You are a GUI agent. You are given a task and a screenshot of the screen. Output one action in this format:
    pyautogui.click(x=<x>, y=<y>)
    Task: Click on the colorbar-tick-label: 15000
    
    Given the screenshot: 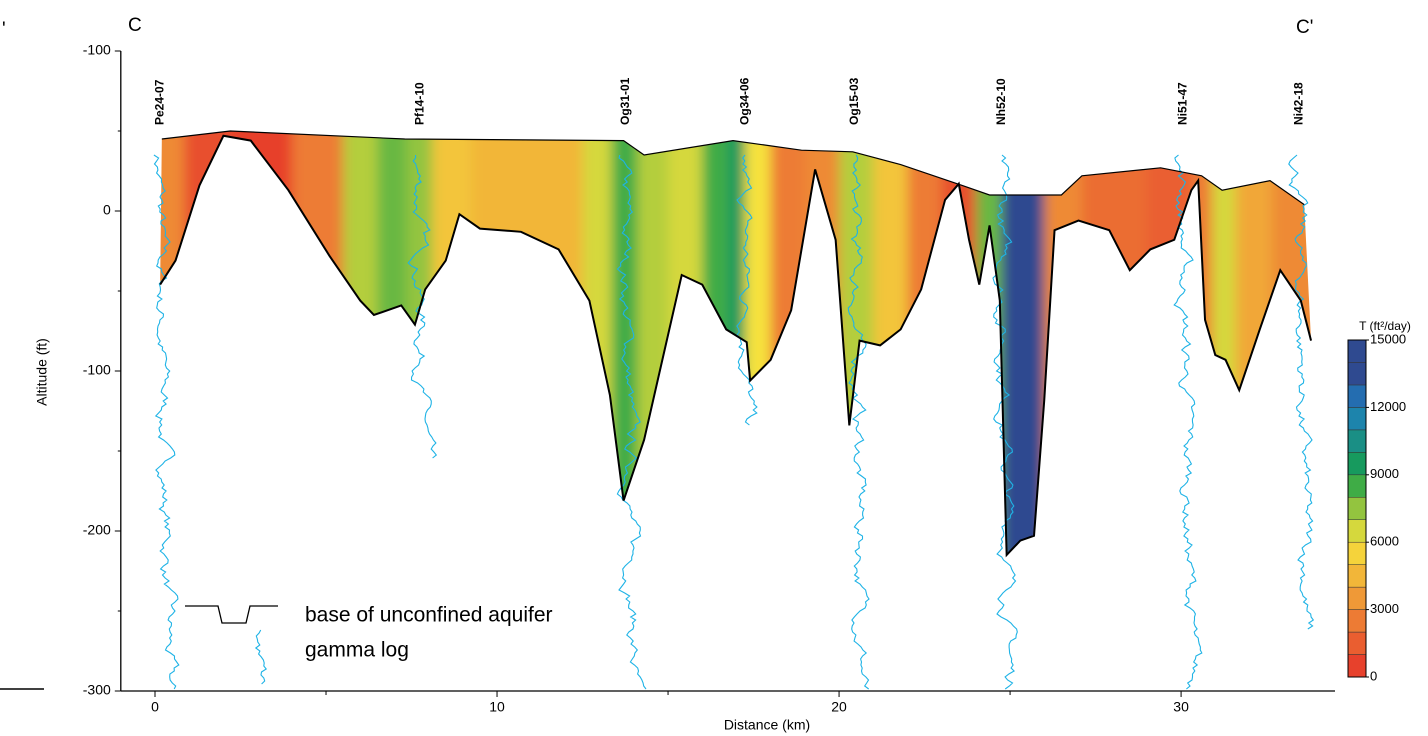 What is the action you would take?
    pyautogui.click(x=1388, y=338)
    